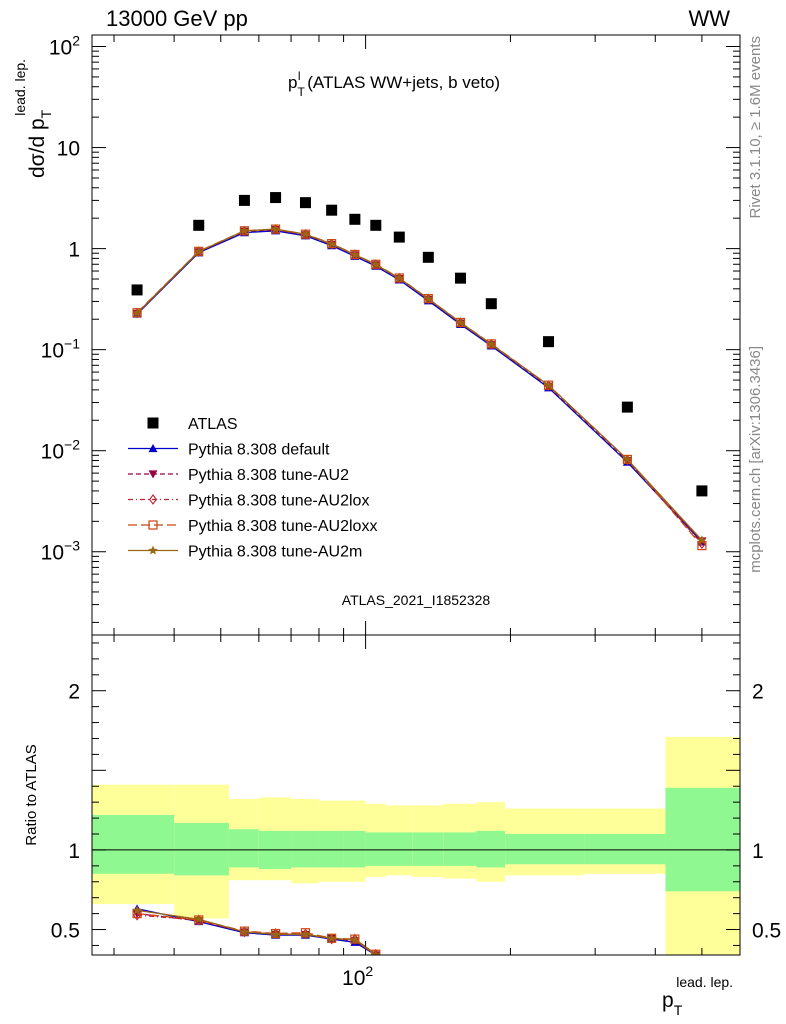 Image resolution: width=786 pixels, height=1024 pixels. I want to click on legend-label: Pythia 8.308 default, so click(259, 450).